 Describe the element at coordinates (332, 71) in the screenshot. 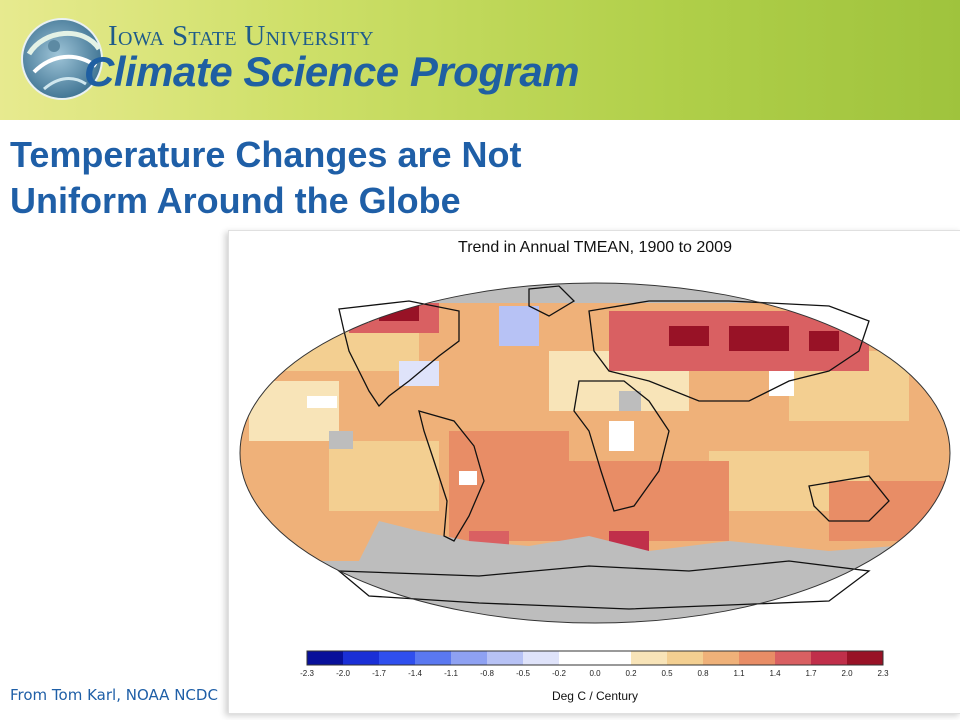

I see `program-name: Climate Science Program` at that location.